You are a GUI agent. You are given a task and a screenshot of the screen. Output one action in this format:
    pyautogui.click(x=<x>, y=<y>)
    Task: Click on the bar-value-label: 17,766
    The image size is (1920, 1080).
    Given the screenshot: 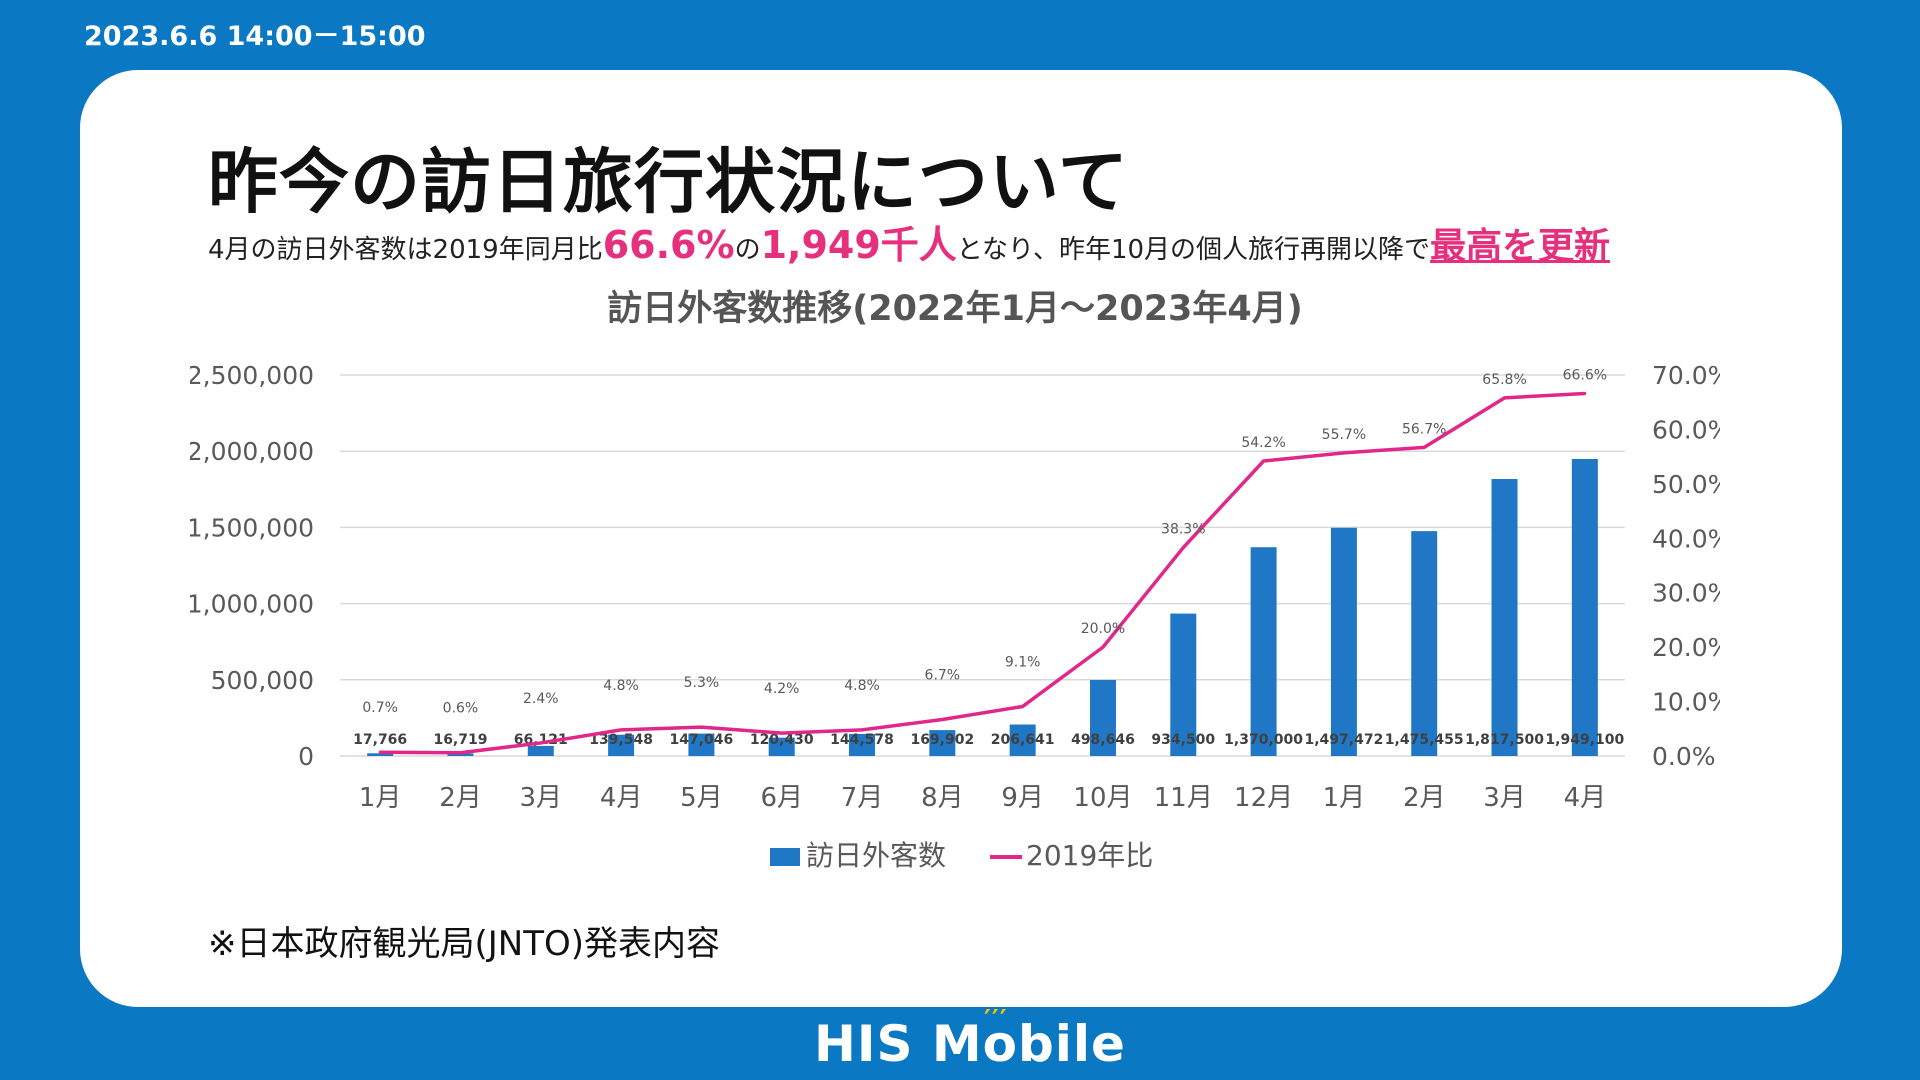 What is the action you would take?
    pyautogui.click(x=380, y=740)
    